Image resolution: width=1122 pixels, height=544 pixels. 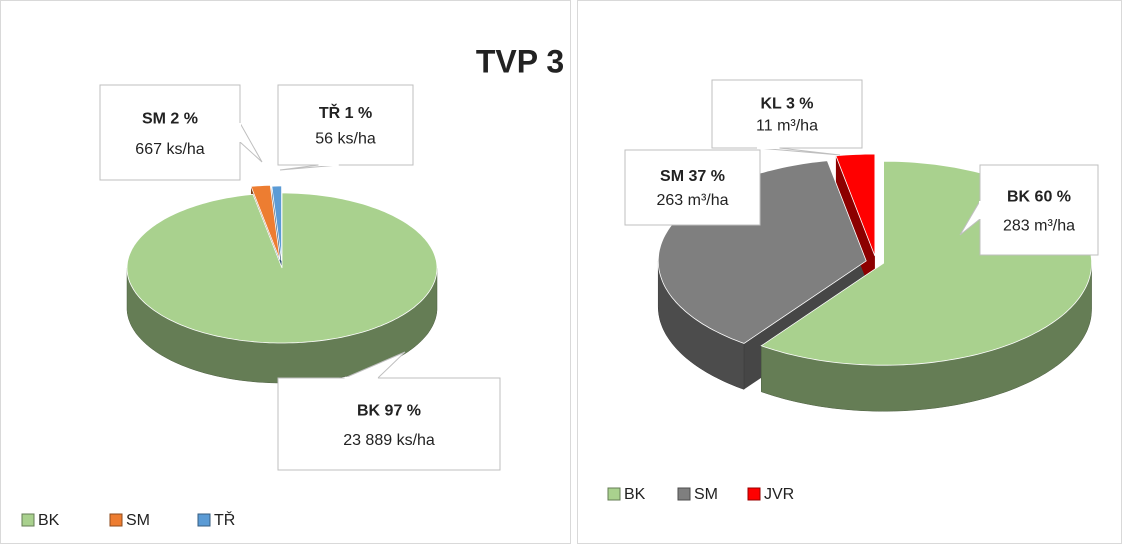 I want to click on data-label: SM 37 %, so click(x=692, y=176).